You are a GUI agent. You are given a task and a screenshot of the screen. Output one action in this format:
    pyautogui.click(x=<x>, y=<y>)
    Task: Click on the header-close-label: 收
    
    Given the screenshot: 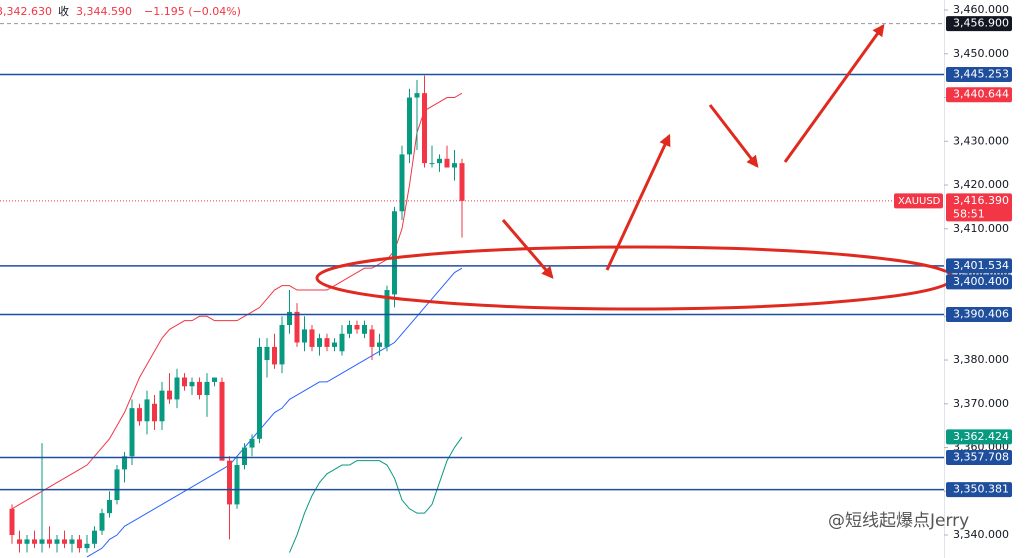 What is the action you would take?
    pyautogui.click(x=63, y=11)
    